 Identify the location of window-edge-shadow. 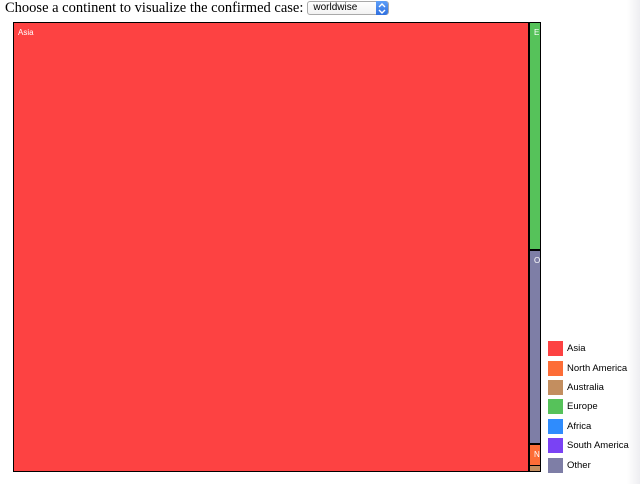
(633, 242).